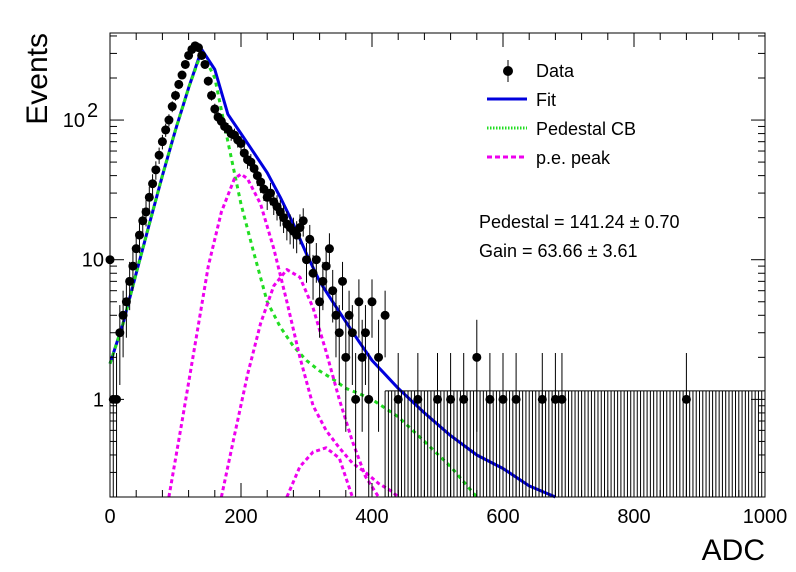 Image resolution: width=796 pixels, height=572 pixels. What do you see at coordinates (371, 517) in the screenshot?
I see `x-tick-label: 400` at bounding box center [371, 517].